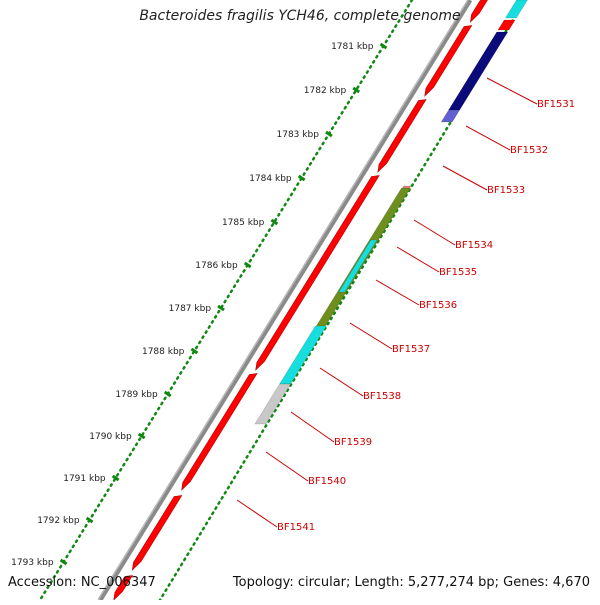 The height and width of the screenshot is (605, 600). Describe the element at coordinates (216, 266) in the screenshot. I see `scale-tick-label: 1786 kbp` at that location.